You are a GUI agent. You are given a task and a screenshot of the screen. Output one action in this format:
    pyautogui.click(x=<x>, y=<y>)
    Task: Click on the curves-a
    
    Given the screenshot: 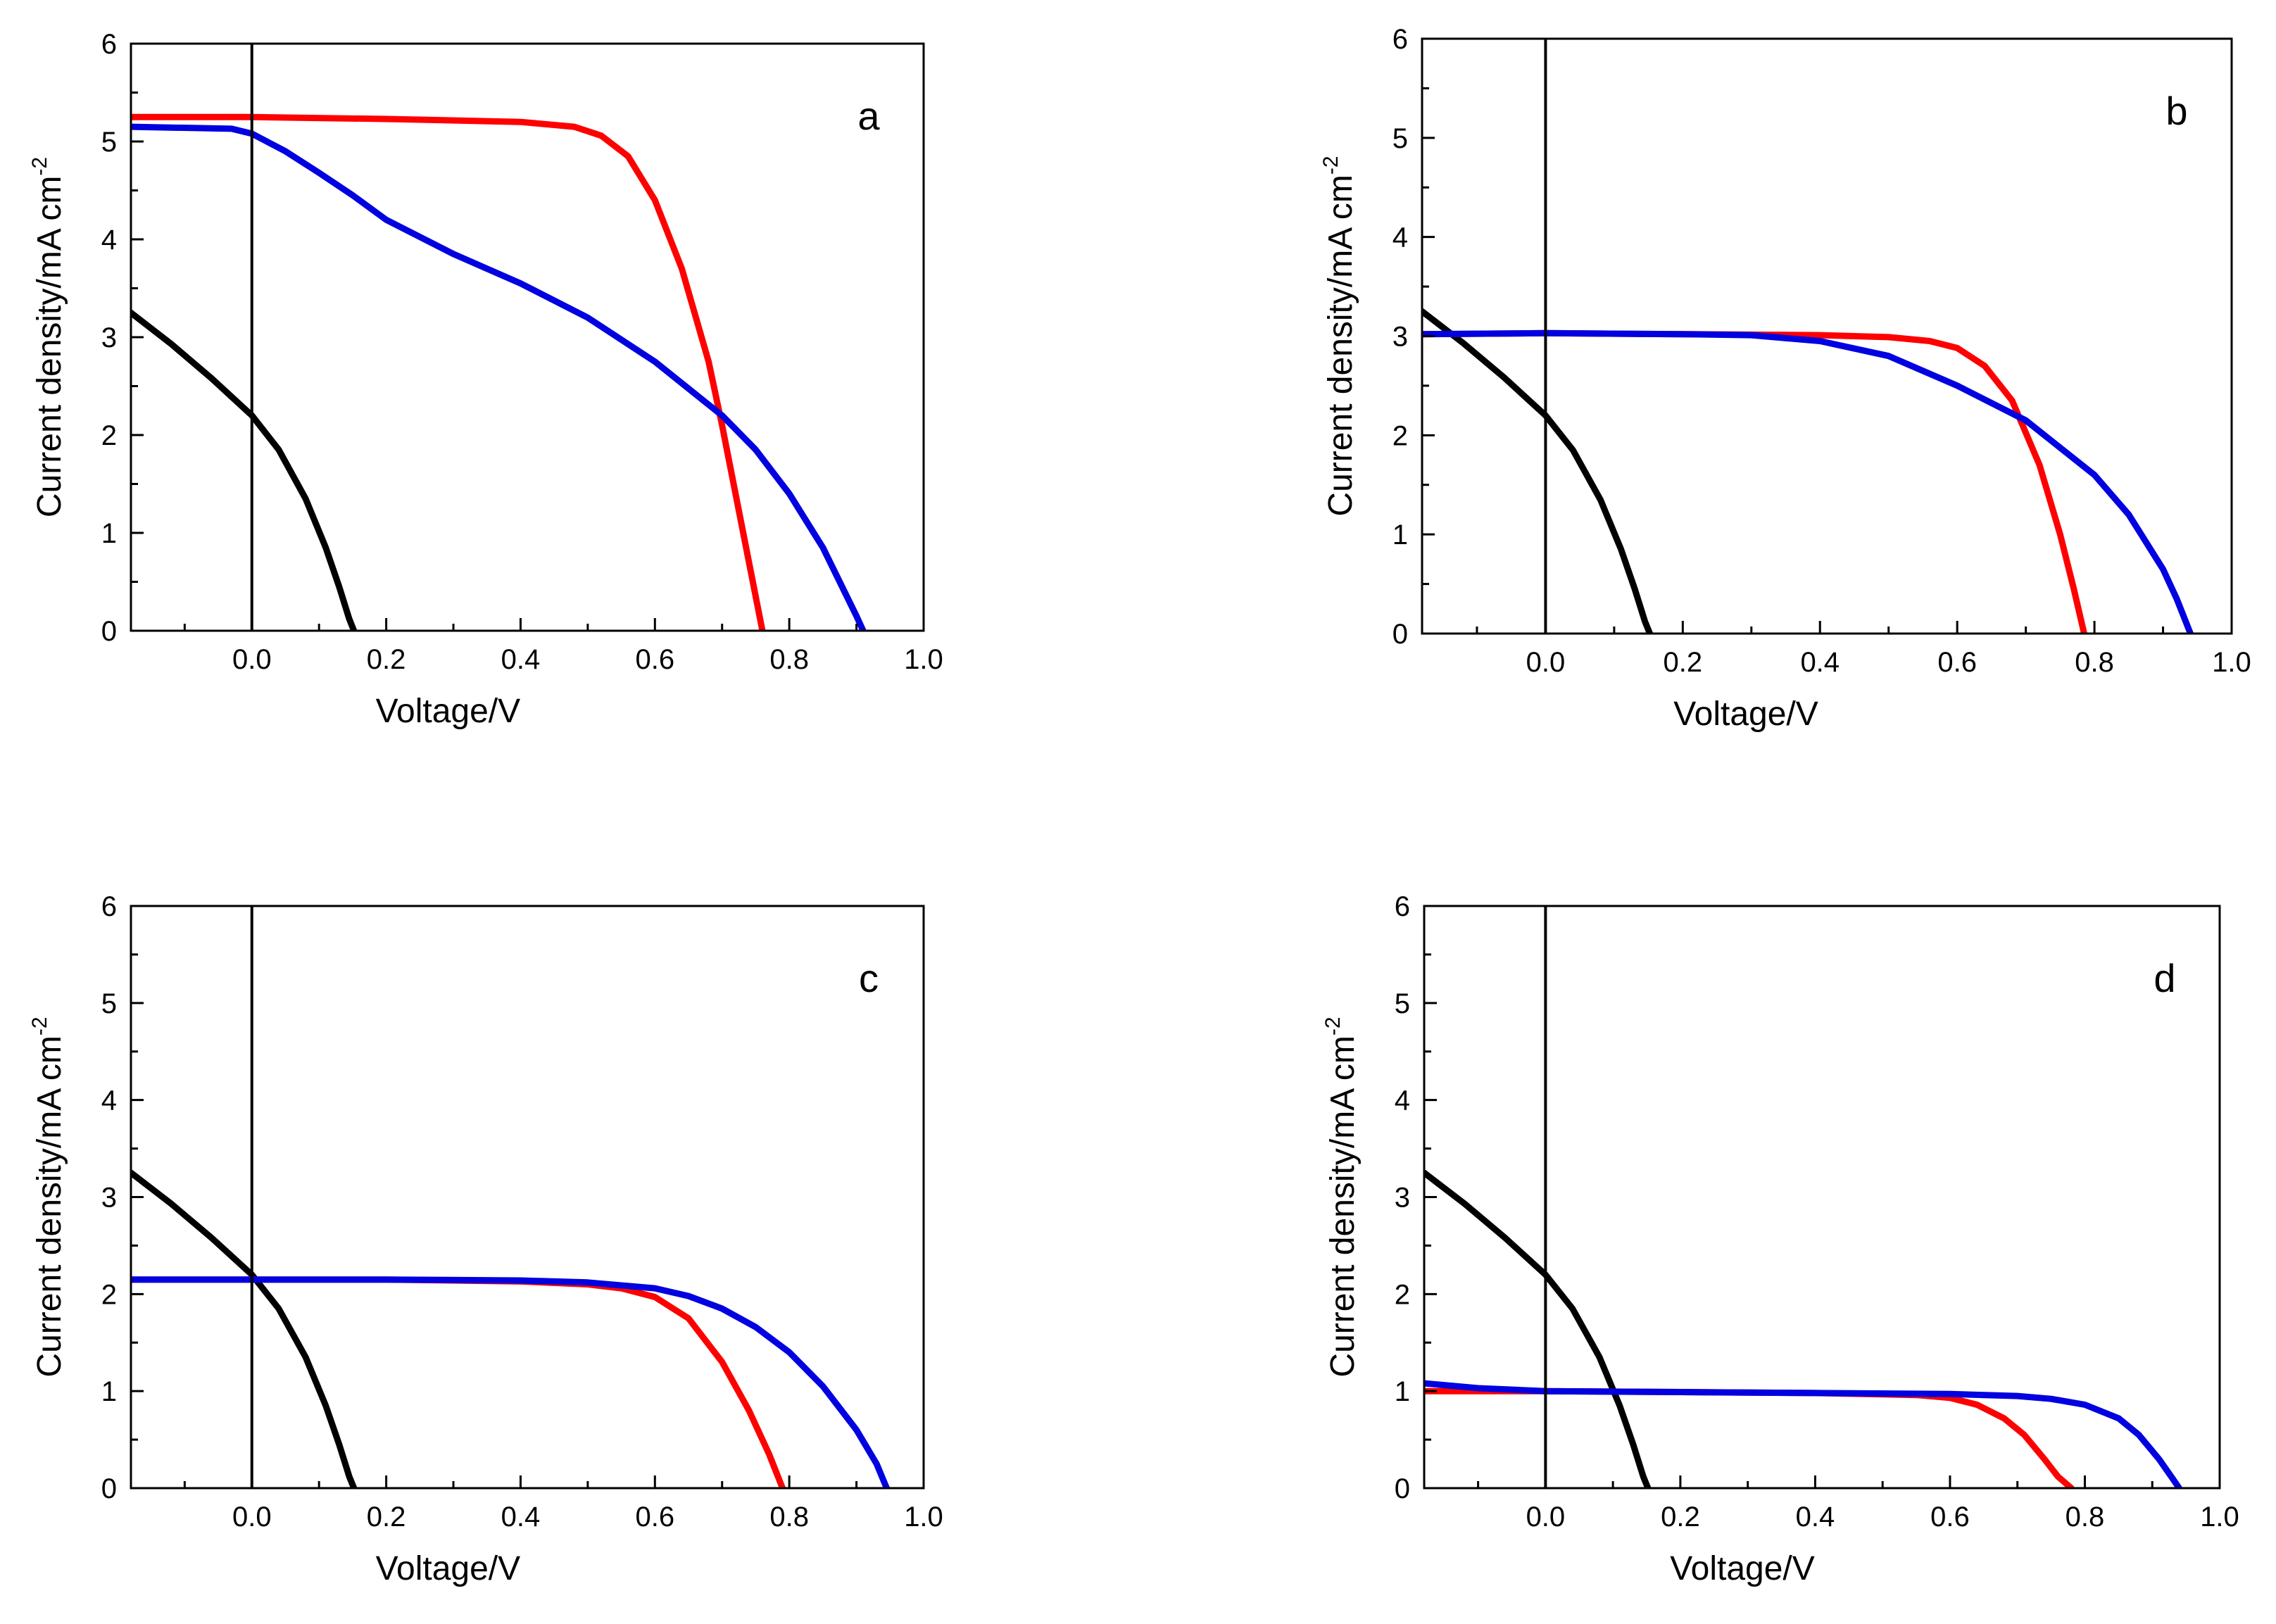 What is the action you would take?
    pyautogui.click(x=499, y=372)
    